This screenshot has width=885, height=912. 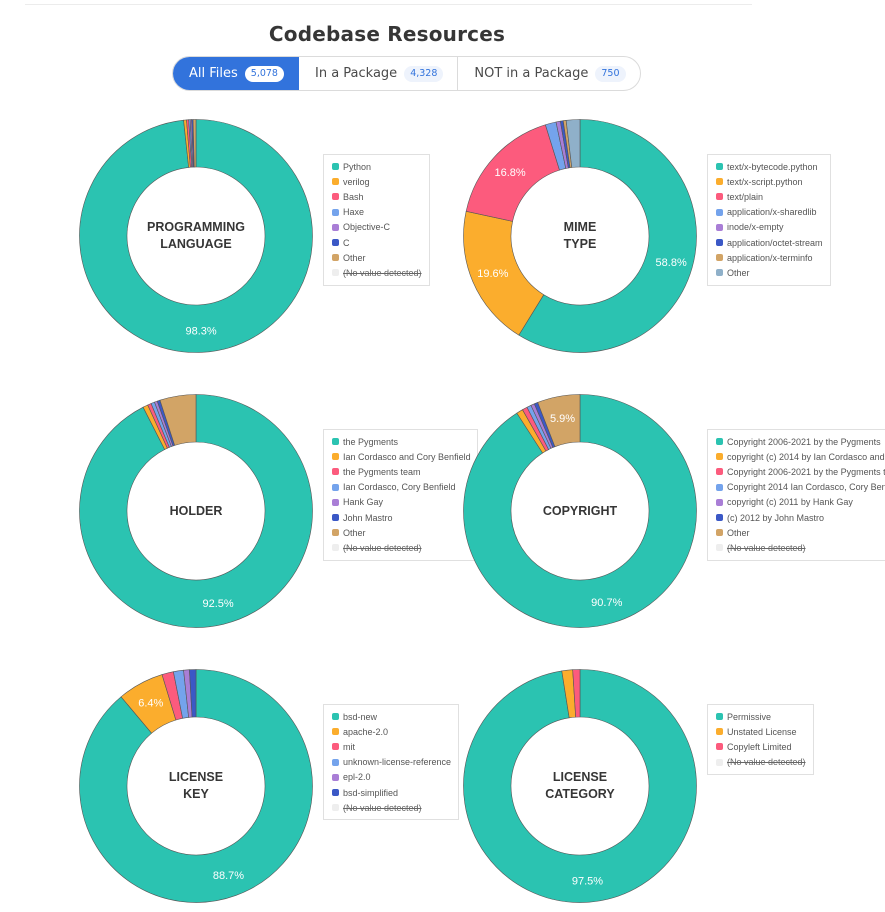 I want to click on slice-the-pygments, so click(x=196, y=511).